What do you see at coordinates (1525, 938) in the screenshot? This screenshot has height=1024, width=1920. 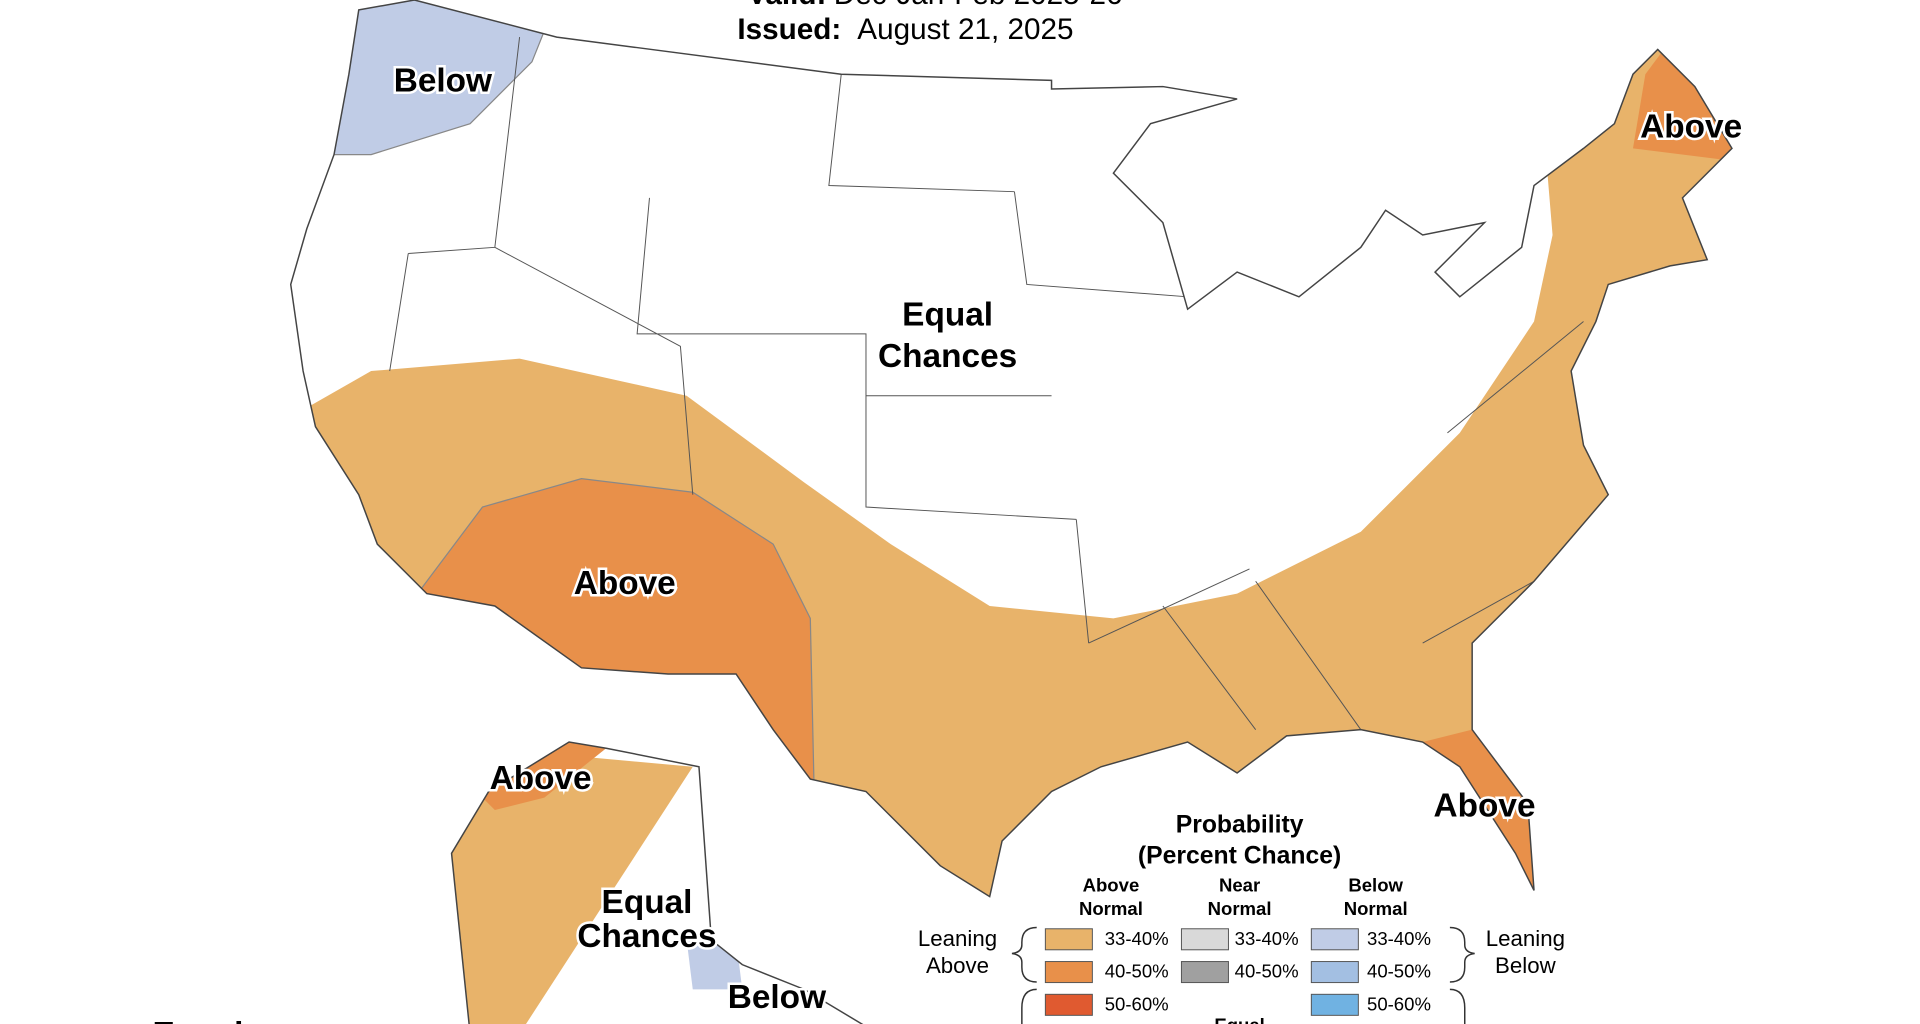 I see `leaning-below: Leaning` at bounding box center [1525, 938].